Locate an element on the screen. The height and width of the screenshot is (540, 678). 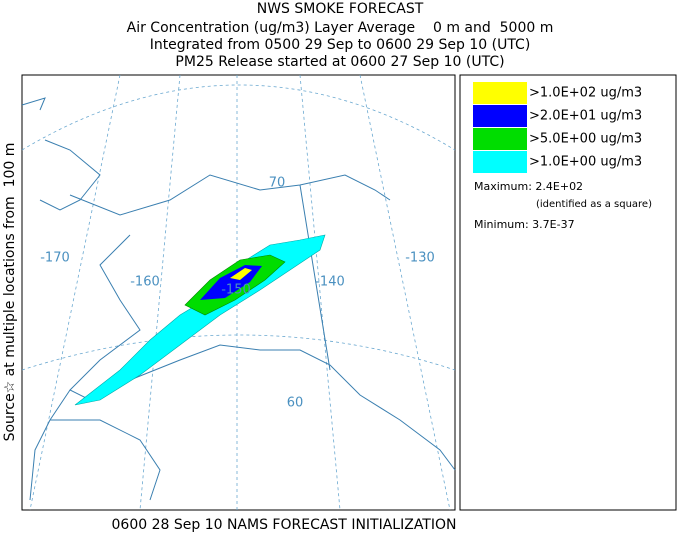
map-label: -160 is located at coordinates (145, 282).